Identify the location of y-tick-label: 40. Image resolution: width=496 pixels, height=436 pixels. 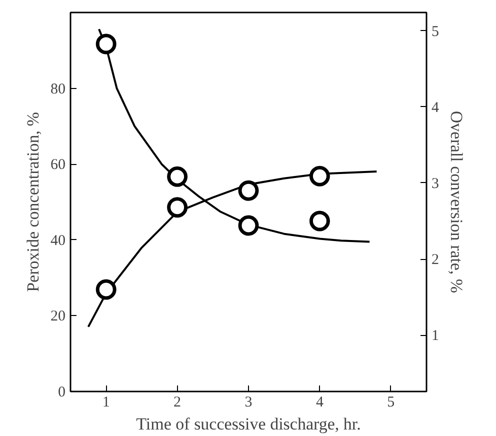
(58, 240).